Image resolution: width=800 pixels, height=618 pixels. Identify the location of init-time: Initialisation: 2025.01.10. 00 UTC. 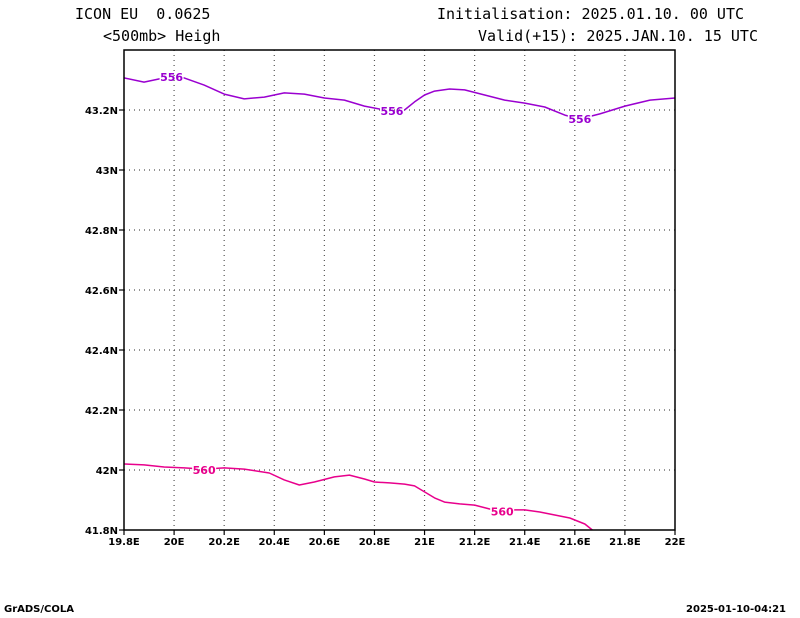
(590, 14).